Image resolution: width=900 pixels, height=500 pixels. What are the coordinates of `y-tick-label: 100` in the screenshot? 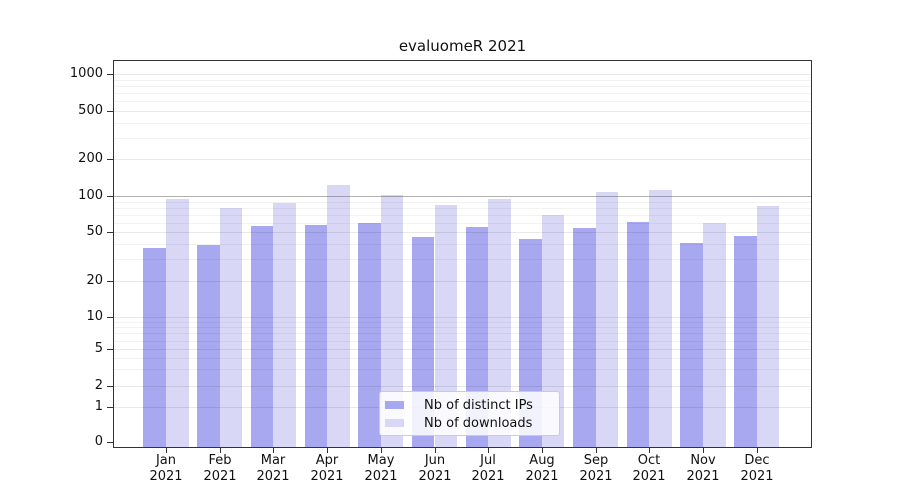 It's located at (90, 195).